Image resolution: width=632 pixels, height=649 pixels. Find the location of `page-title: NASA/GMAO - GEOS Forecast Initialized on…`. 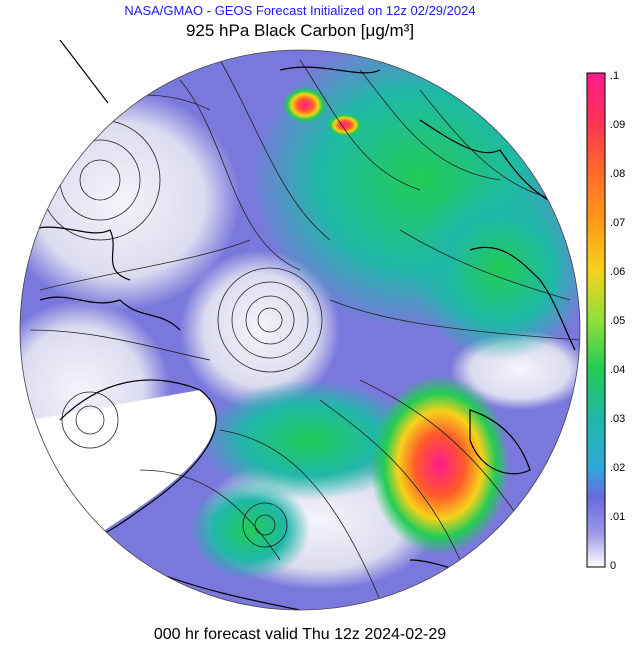

page-title: NASA/GMAO - GEOS Forecast Initialized on… is located at coordinates (300, 10).